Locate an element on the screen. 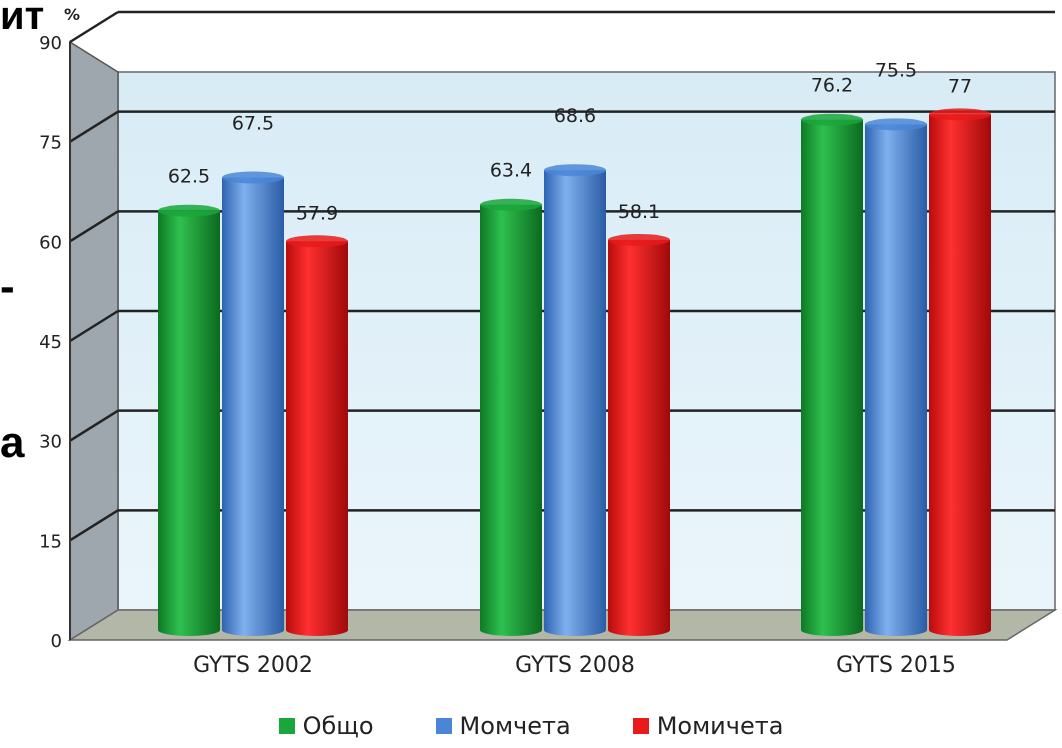  data-label: 62.5 is located at coordinates (189, 177).